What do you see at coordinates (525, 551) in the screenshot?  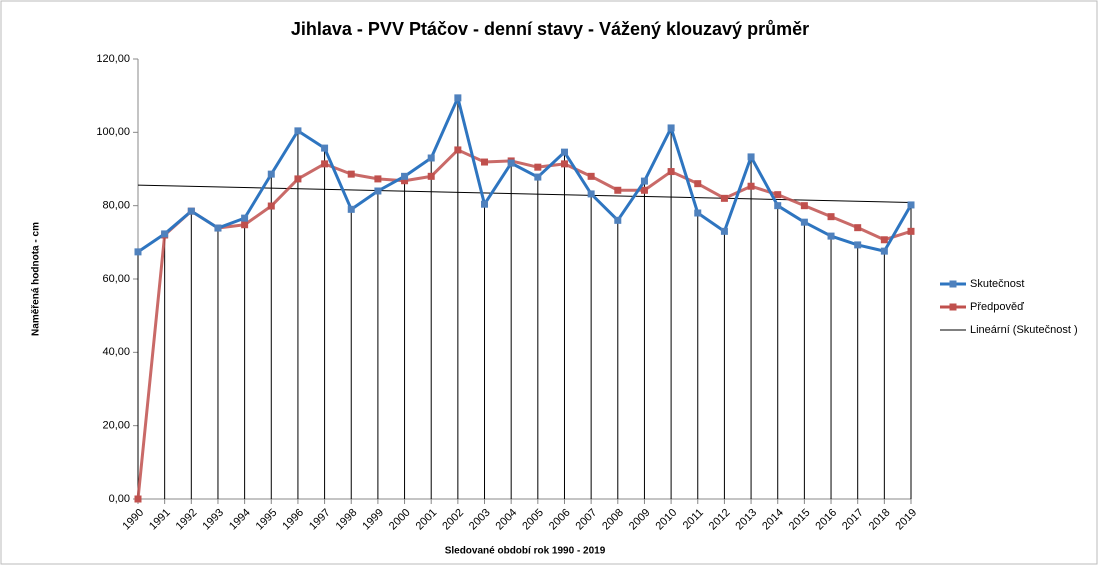 I see `x-axis-title: Sledované období rok 1990 - 2019` at bounding box center [525, 551].